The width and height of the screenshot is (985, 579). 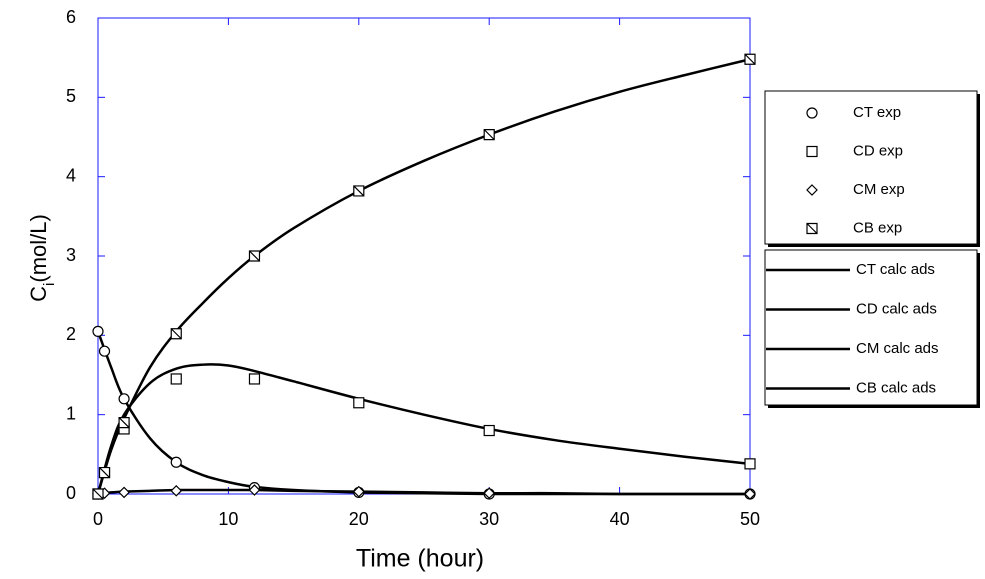 What do you see at coordinates (38, 294) in the screenshot?
I see `y-label-base: C` at bounding box center [38, 294].